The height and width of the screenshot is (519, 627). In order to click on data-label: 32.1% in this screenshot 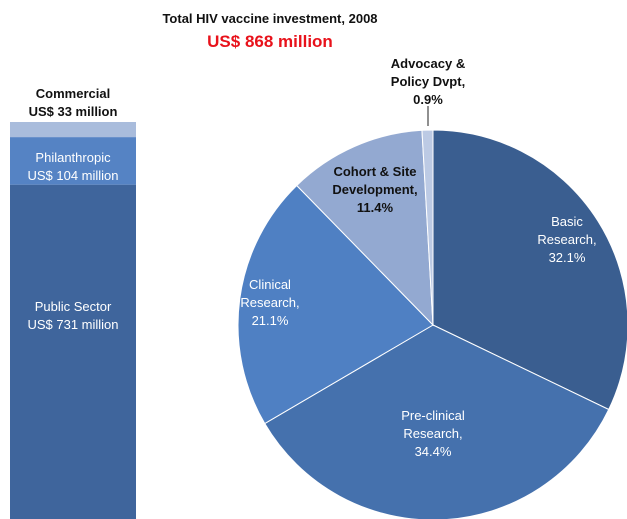, I will do `click(567, 257)`.